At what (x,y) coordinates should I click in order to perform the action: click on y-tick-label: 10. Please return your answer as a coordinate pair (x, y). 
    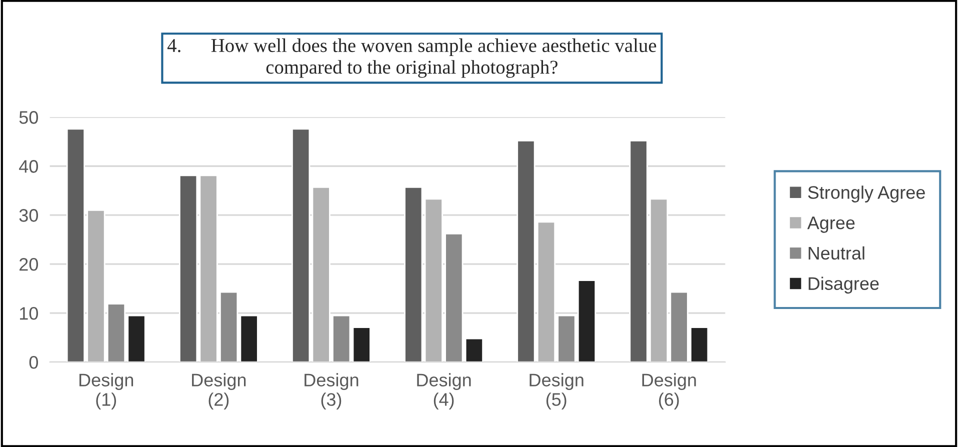
    Looking at the image, I should click on (29, 313).